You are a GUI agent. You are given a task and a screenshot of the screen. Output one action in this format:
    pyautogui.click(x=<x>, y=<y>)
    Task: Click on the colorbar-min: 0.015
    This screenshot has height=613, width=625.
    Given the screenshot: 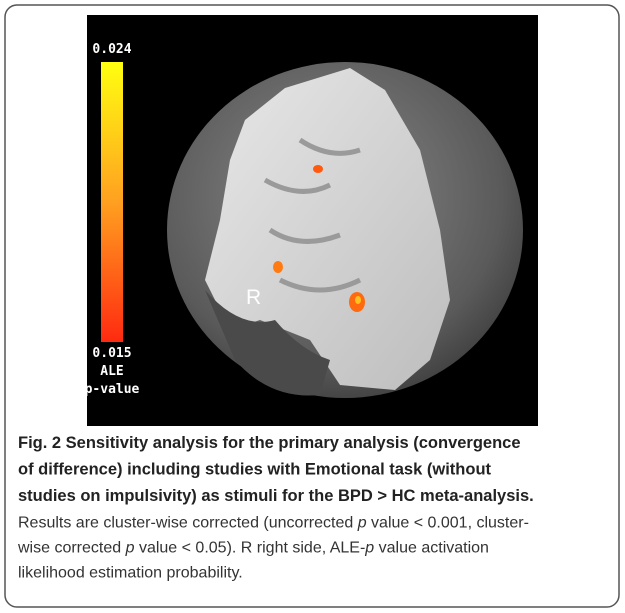 What is the action you would take?
    pyautogui.click(x=111, y=353)
    